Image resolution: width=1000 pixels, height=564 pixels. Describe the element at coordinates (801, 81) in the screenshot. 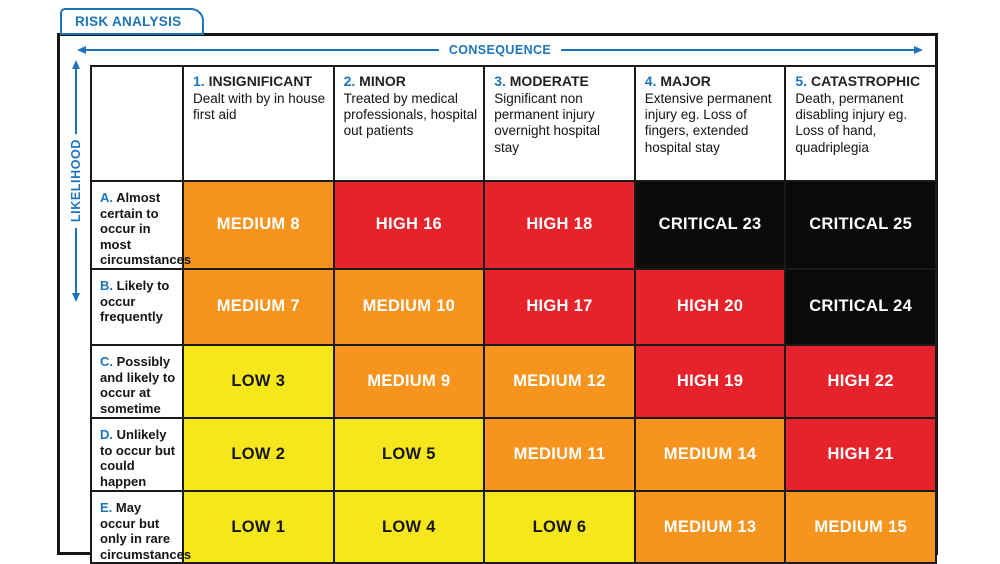

I see `column-number: 5.` at that location.